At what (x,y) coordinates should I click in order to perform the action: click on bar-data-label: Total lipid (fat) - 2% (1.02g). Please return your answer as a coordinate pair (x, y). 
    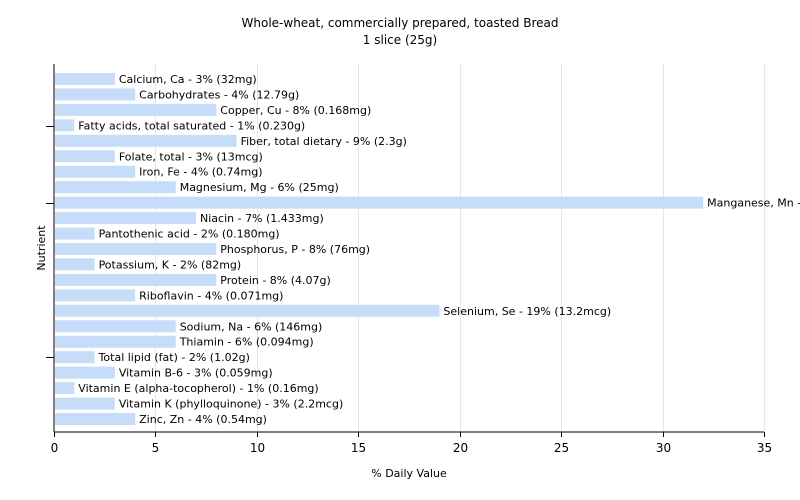
    Looking at the image, I should click on (174, 357).